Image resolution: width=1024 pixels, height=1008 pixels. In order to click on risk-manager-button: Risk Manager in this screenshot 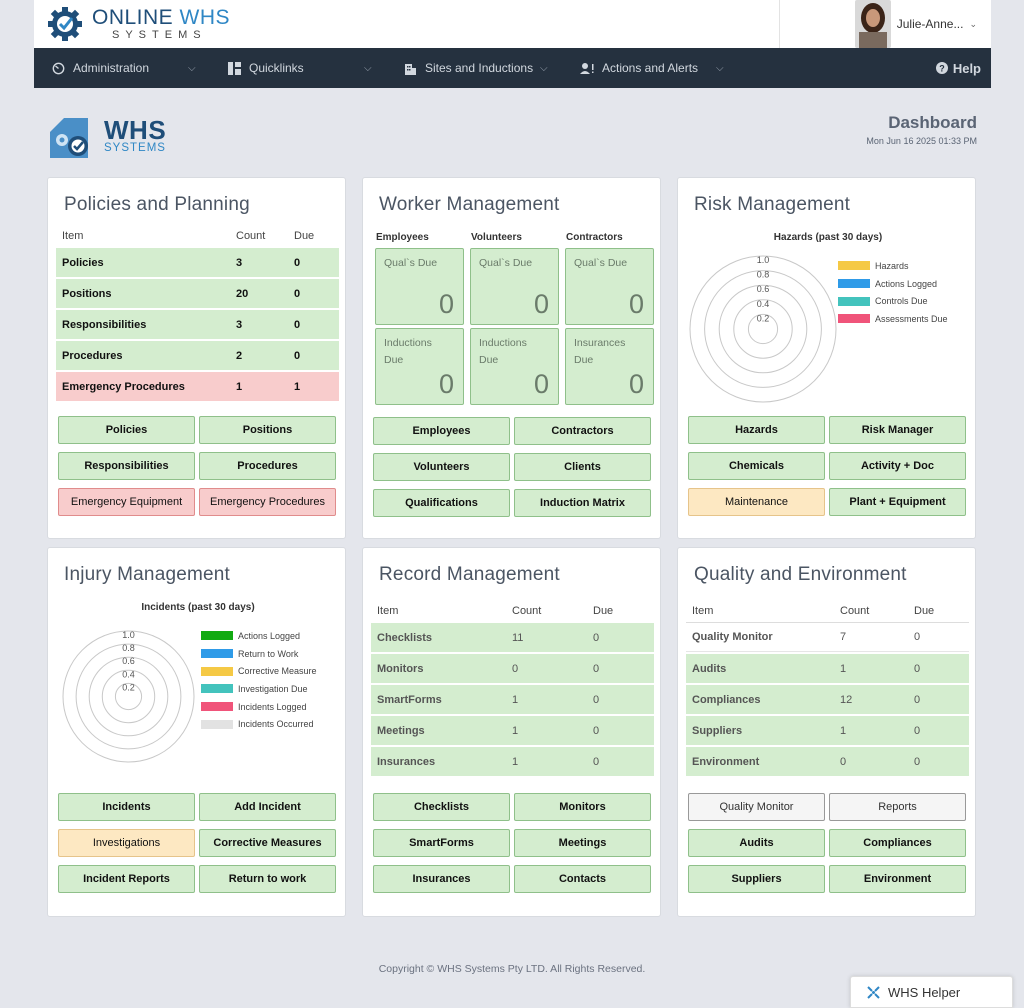, I will do `click(897, 430)`.